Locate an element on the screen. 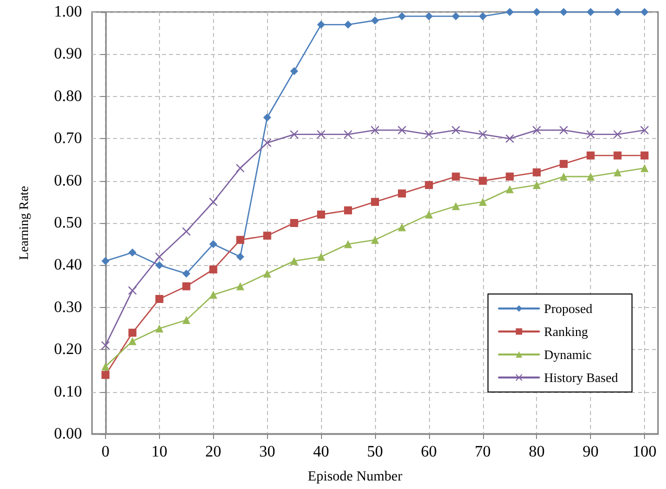  x-tick-label: 50 is located at coordinates (375, 452).